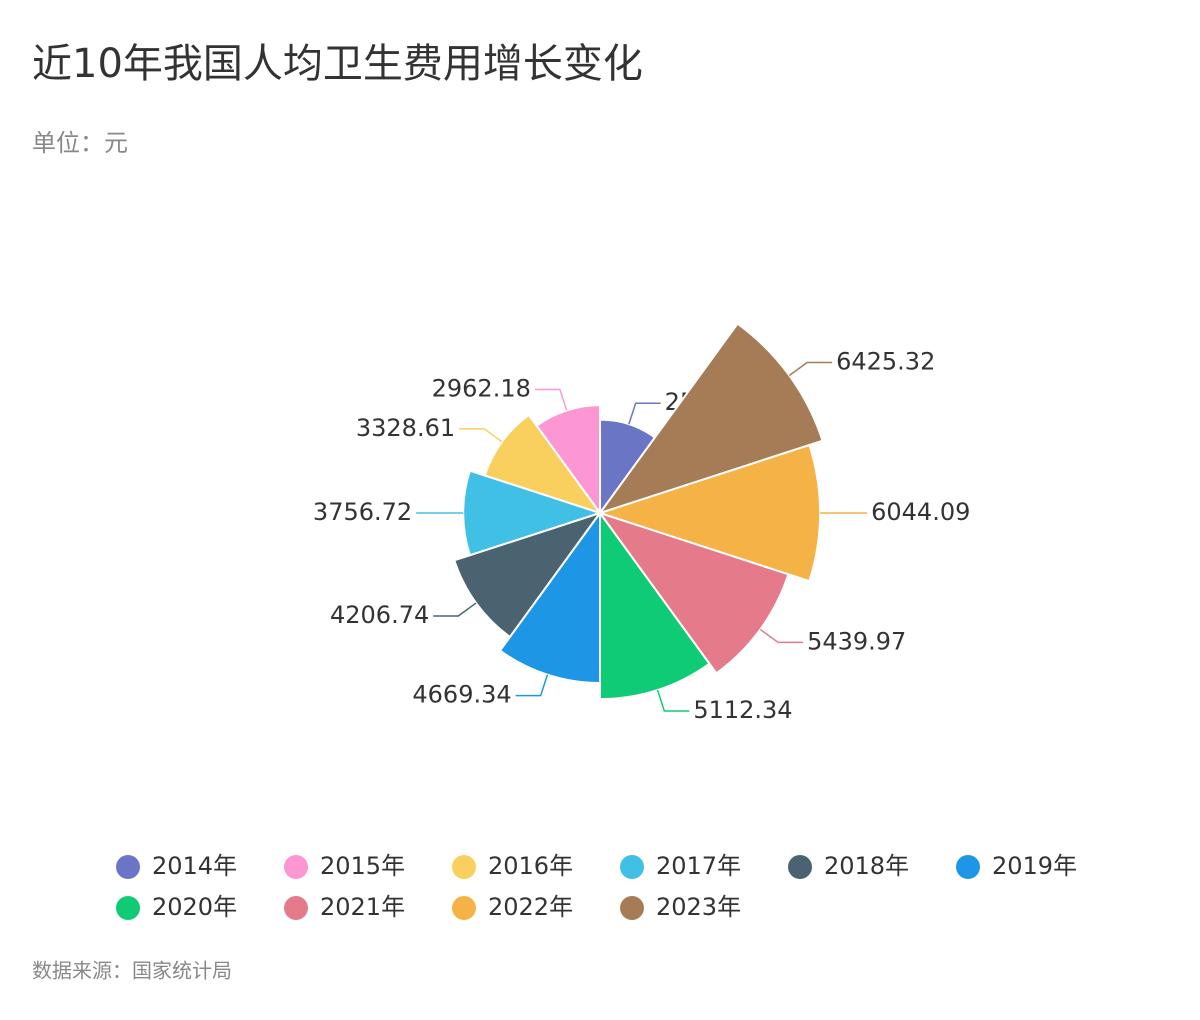  What do you see at coordinates (362, 866) in the screenshot?
I see `legend-label: 2015年` at bounding box center [362, 866].